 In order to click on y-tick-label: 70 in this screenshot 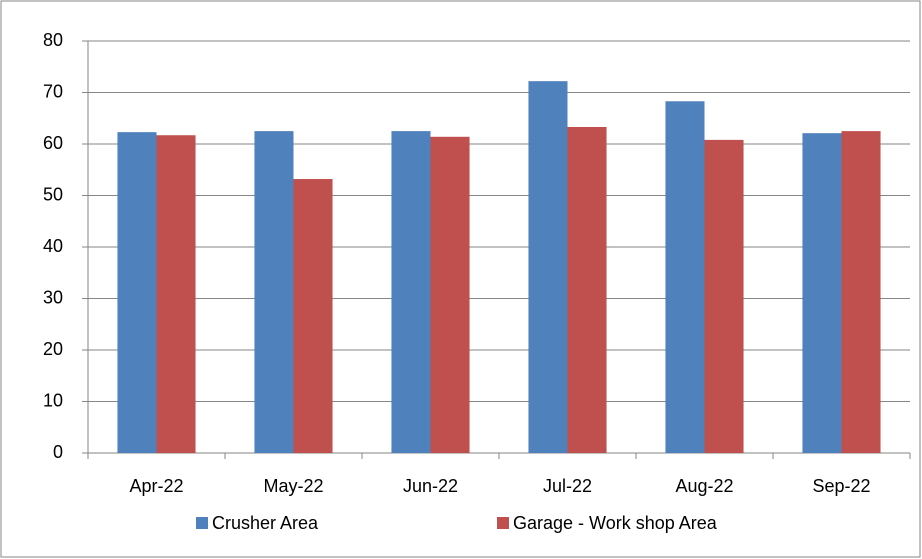, I will do `click(53, 91)`.